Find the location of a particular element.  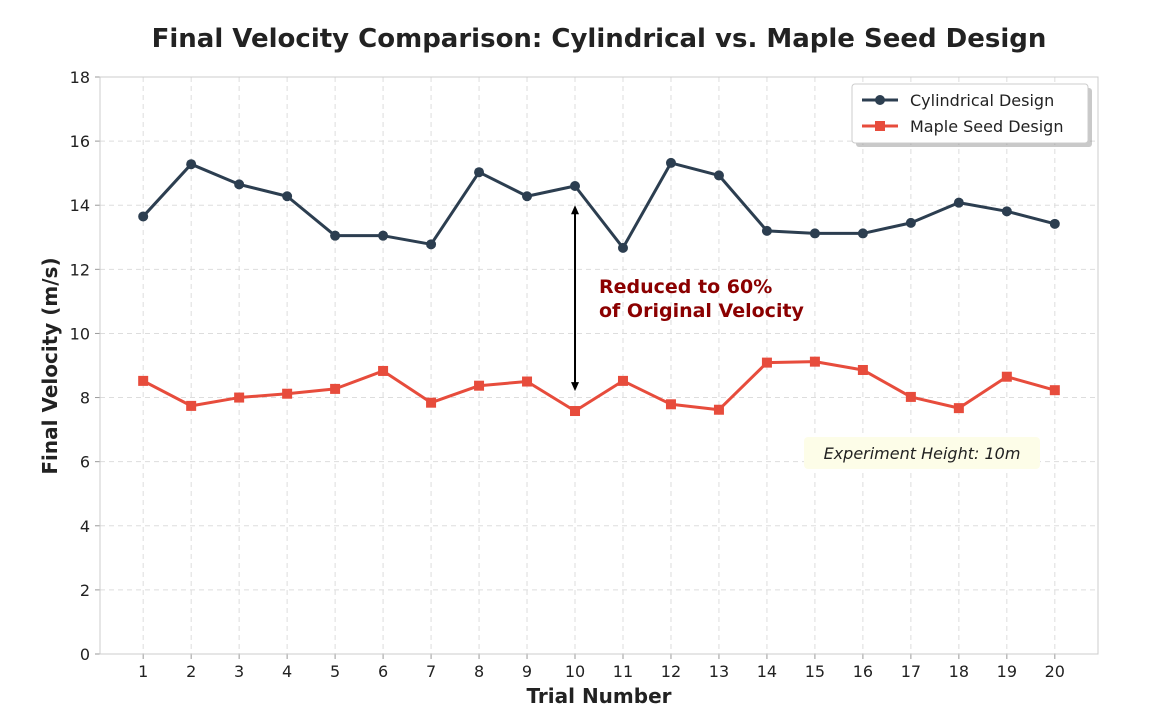

x-tick-label: 6 is located at coordinates (383, 671).